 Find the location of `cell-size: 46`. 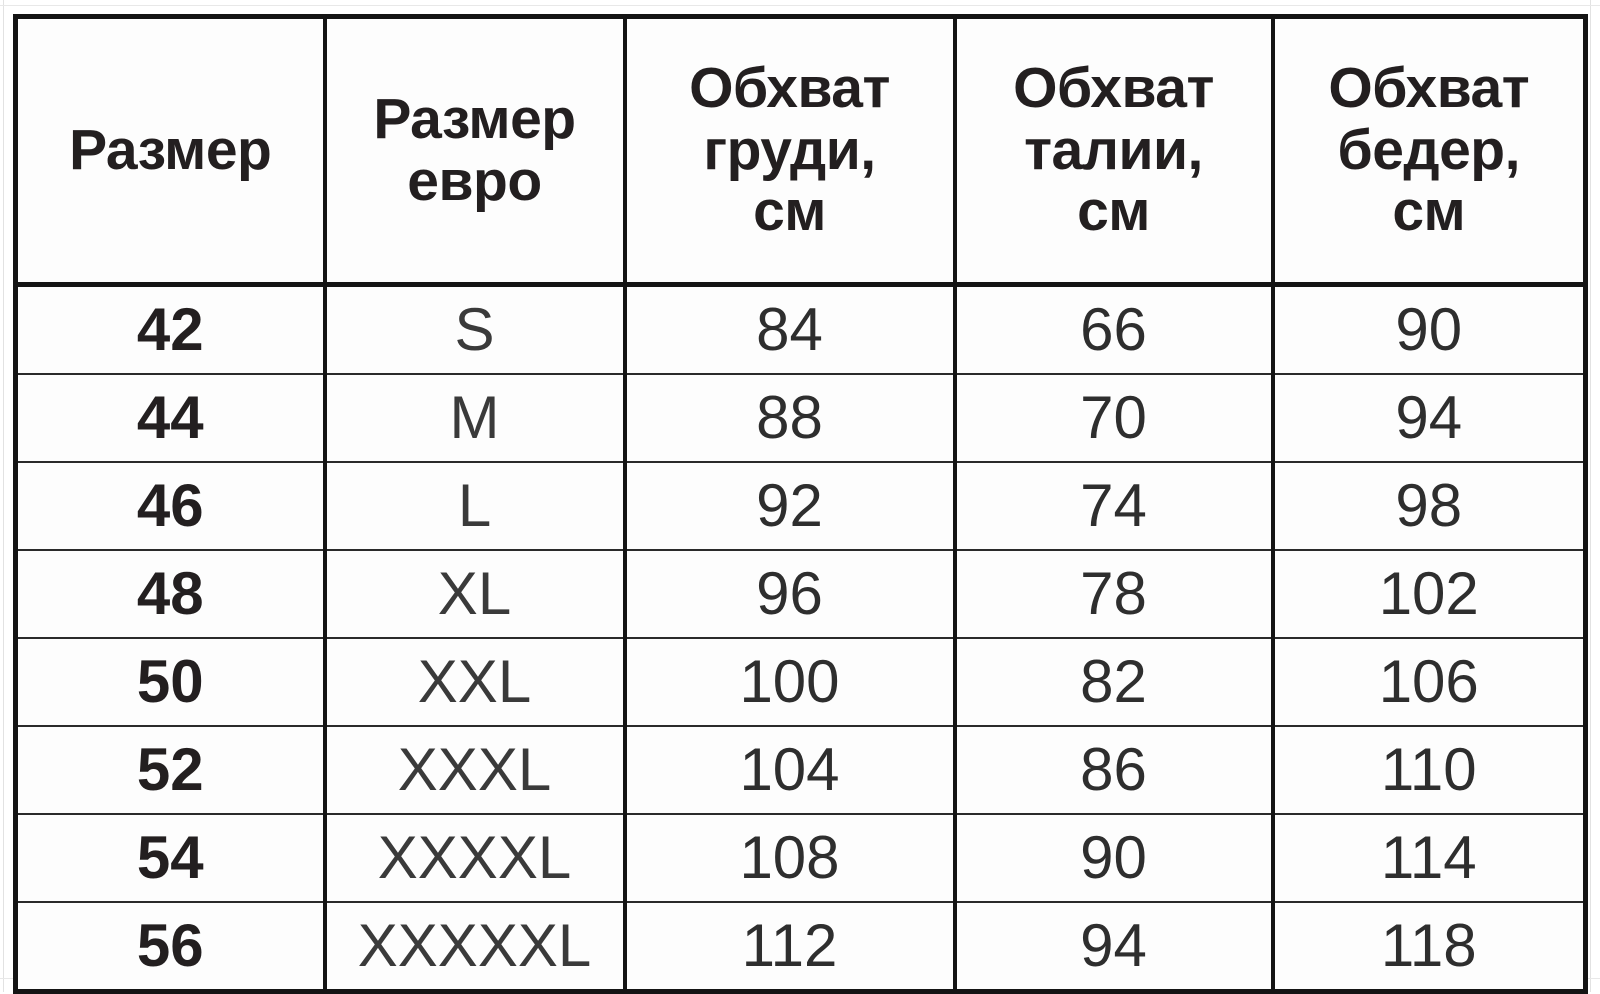

cell-size: 46 is located at coordinates (170, 506).